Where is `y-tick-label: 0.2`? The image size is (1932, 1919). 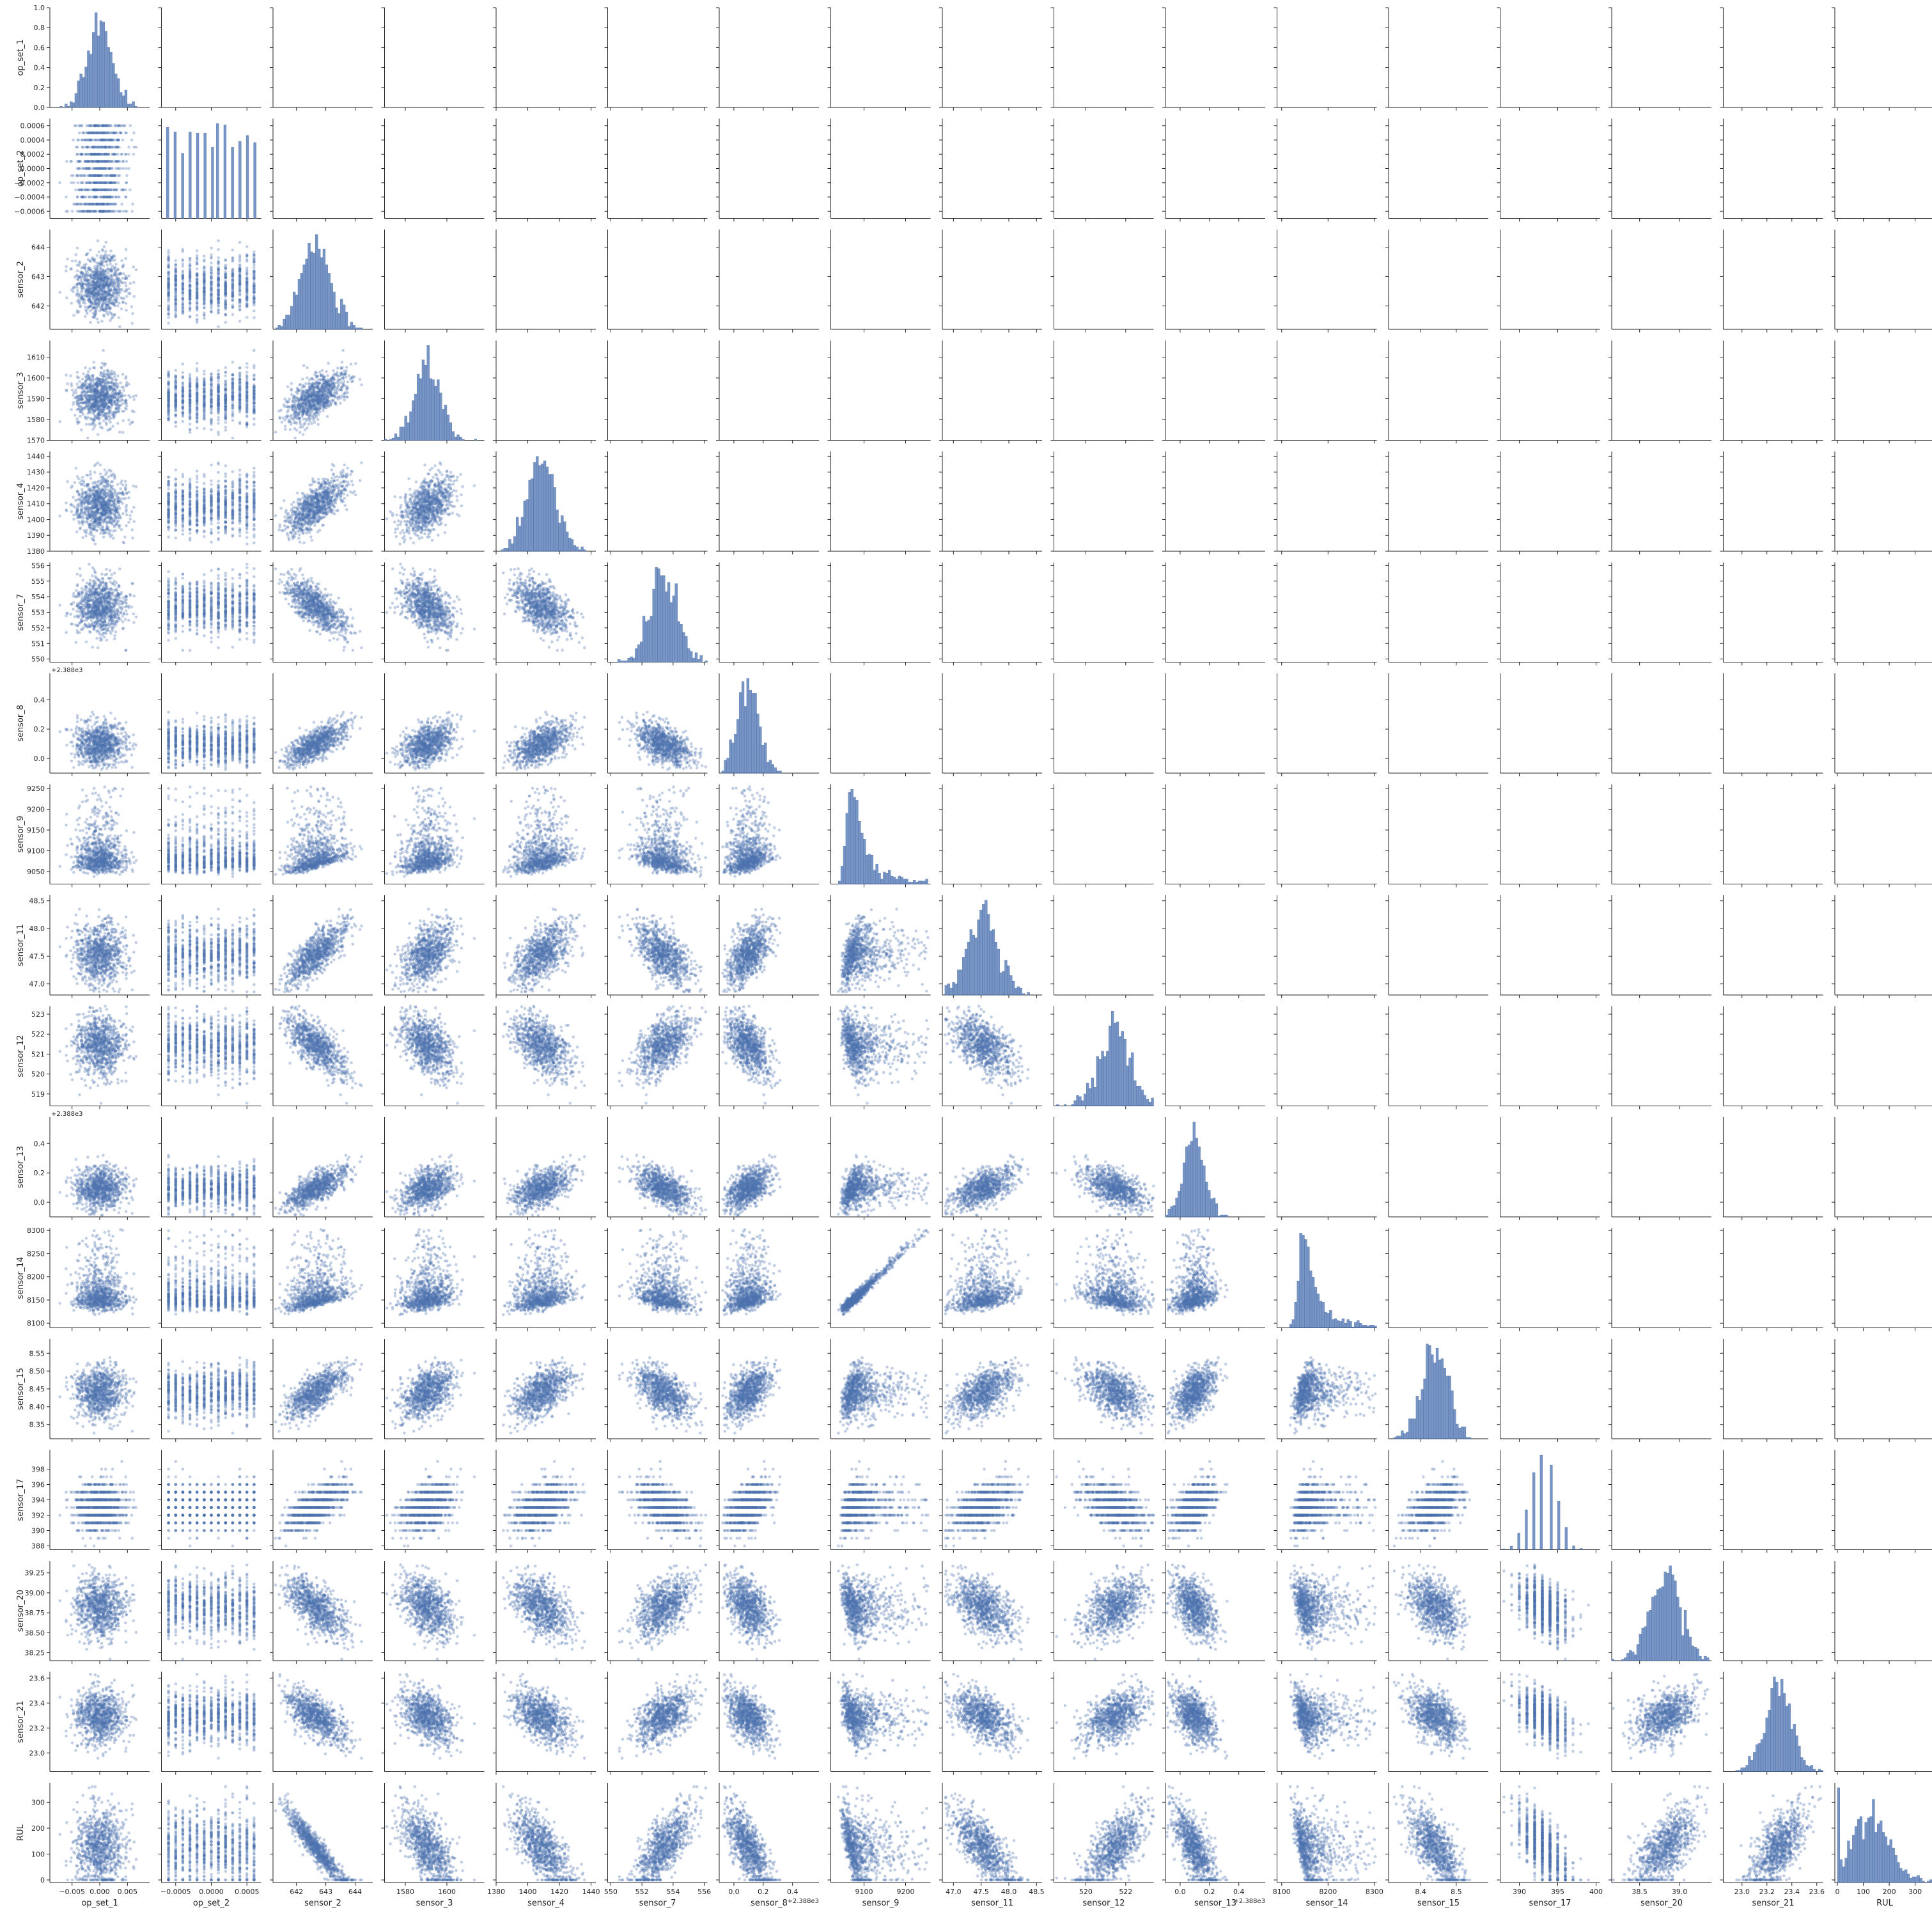
y-tick-label: 0.2 is located at coordinates (39, 88).